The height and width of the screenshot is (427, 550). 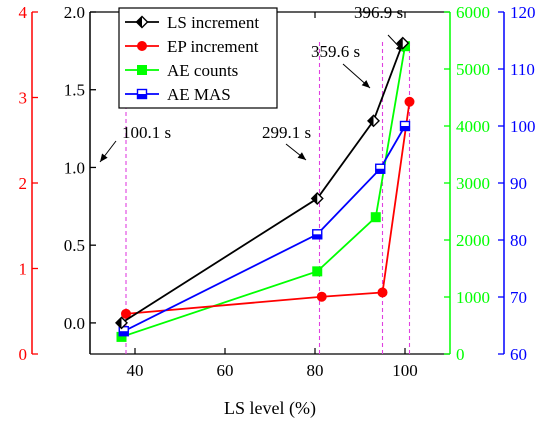 What do you see at coordinates (74, 12) in the screenshot?
I see `y-tick-label-ls: 2.0` at bounding box center [74, 12].